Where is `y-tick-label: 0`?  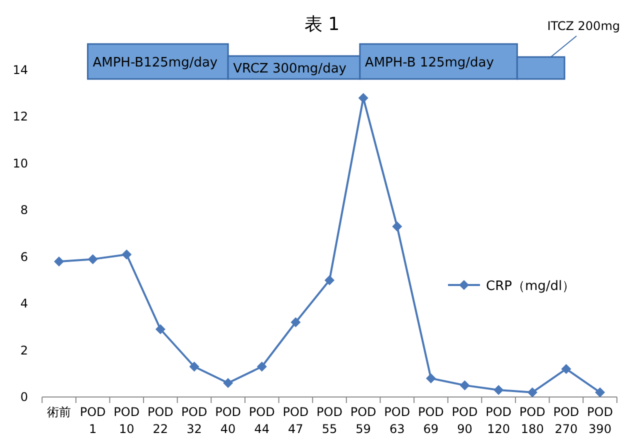 y-tick-label: 0 is located at coordinates (24, 397).